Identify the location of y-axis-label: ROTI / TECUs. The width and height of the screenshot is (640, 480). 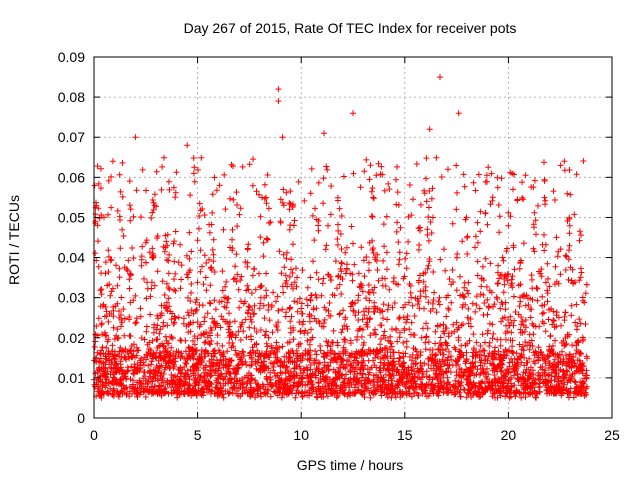
(14, 240).